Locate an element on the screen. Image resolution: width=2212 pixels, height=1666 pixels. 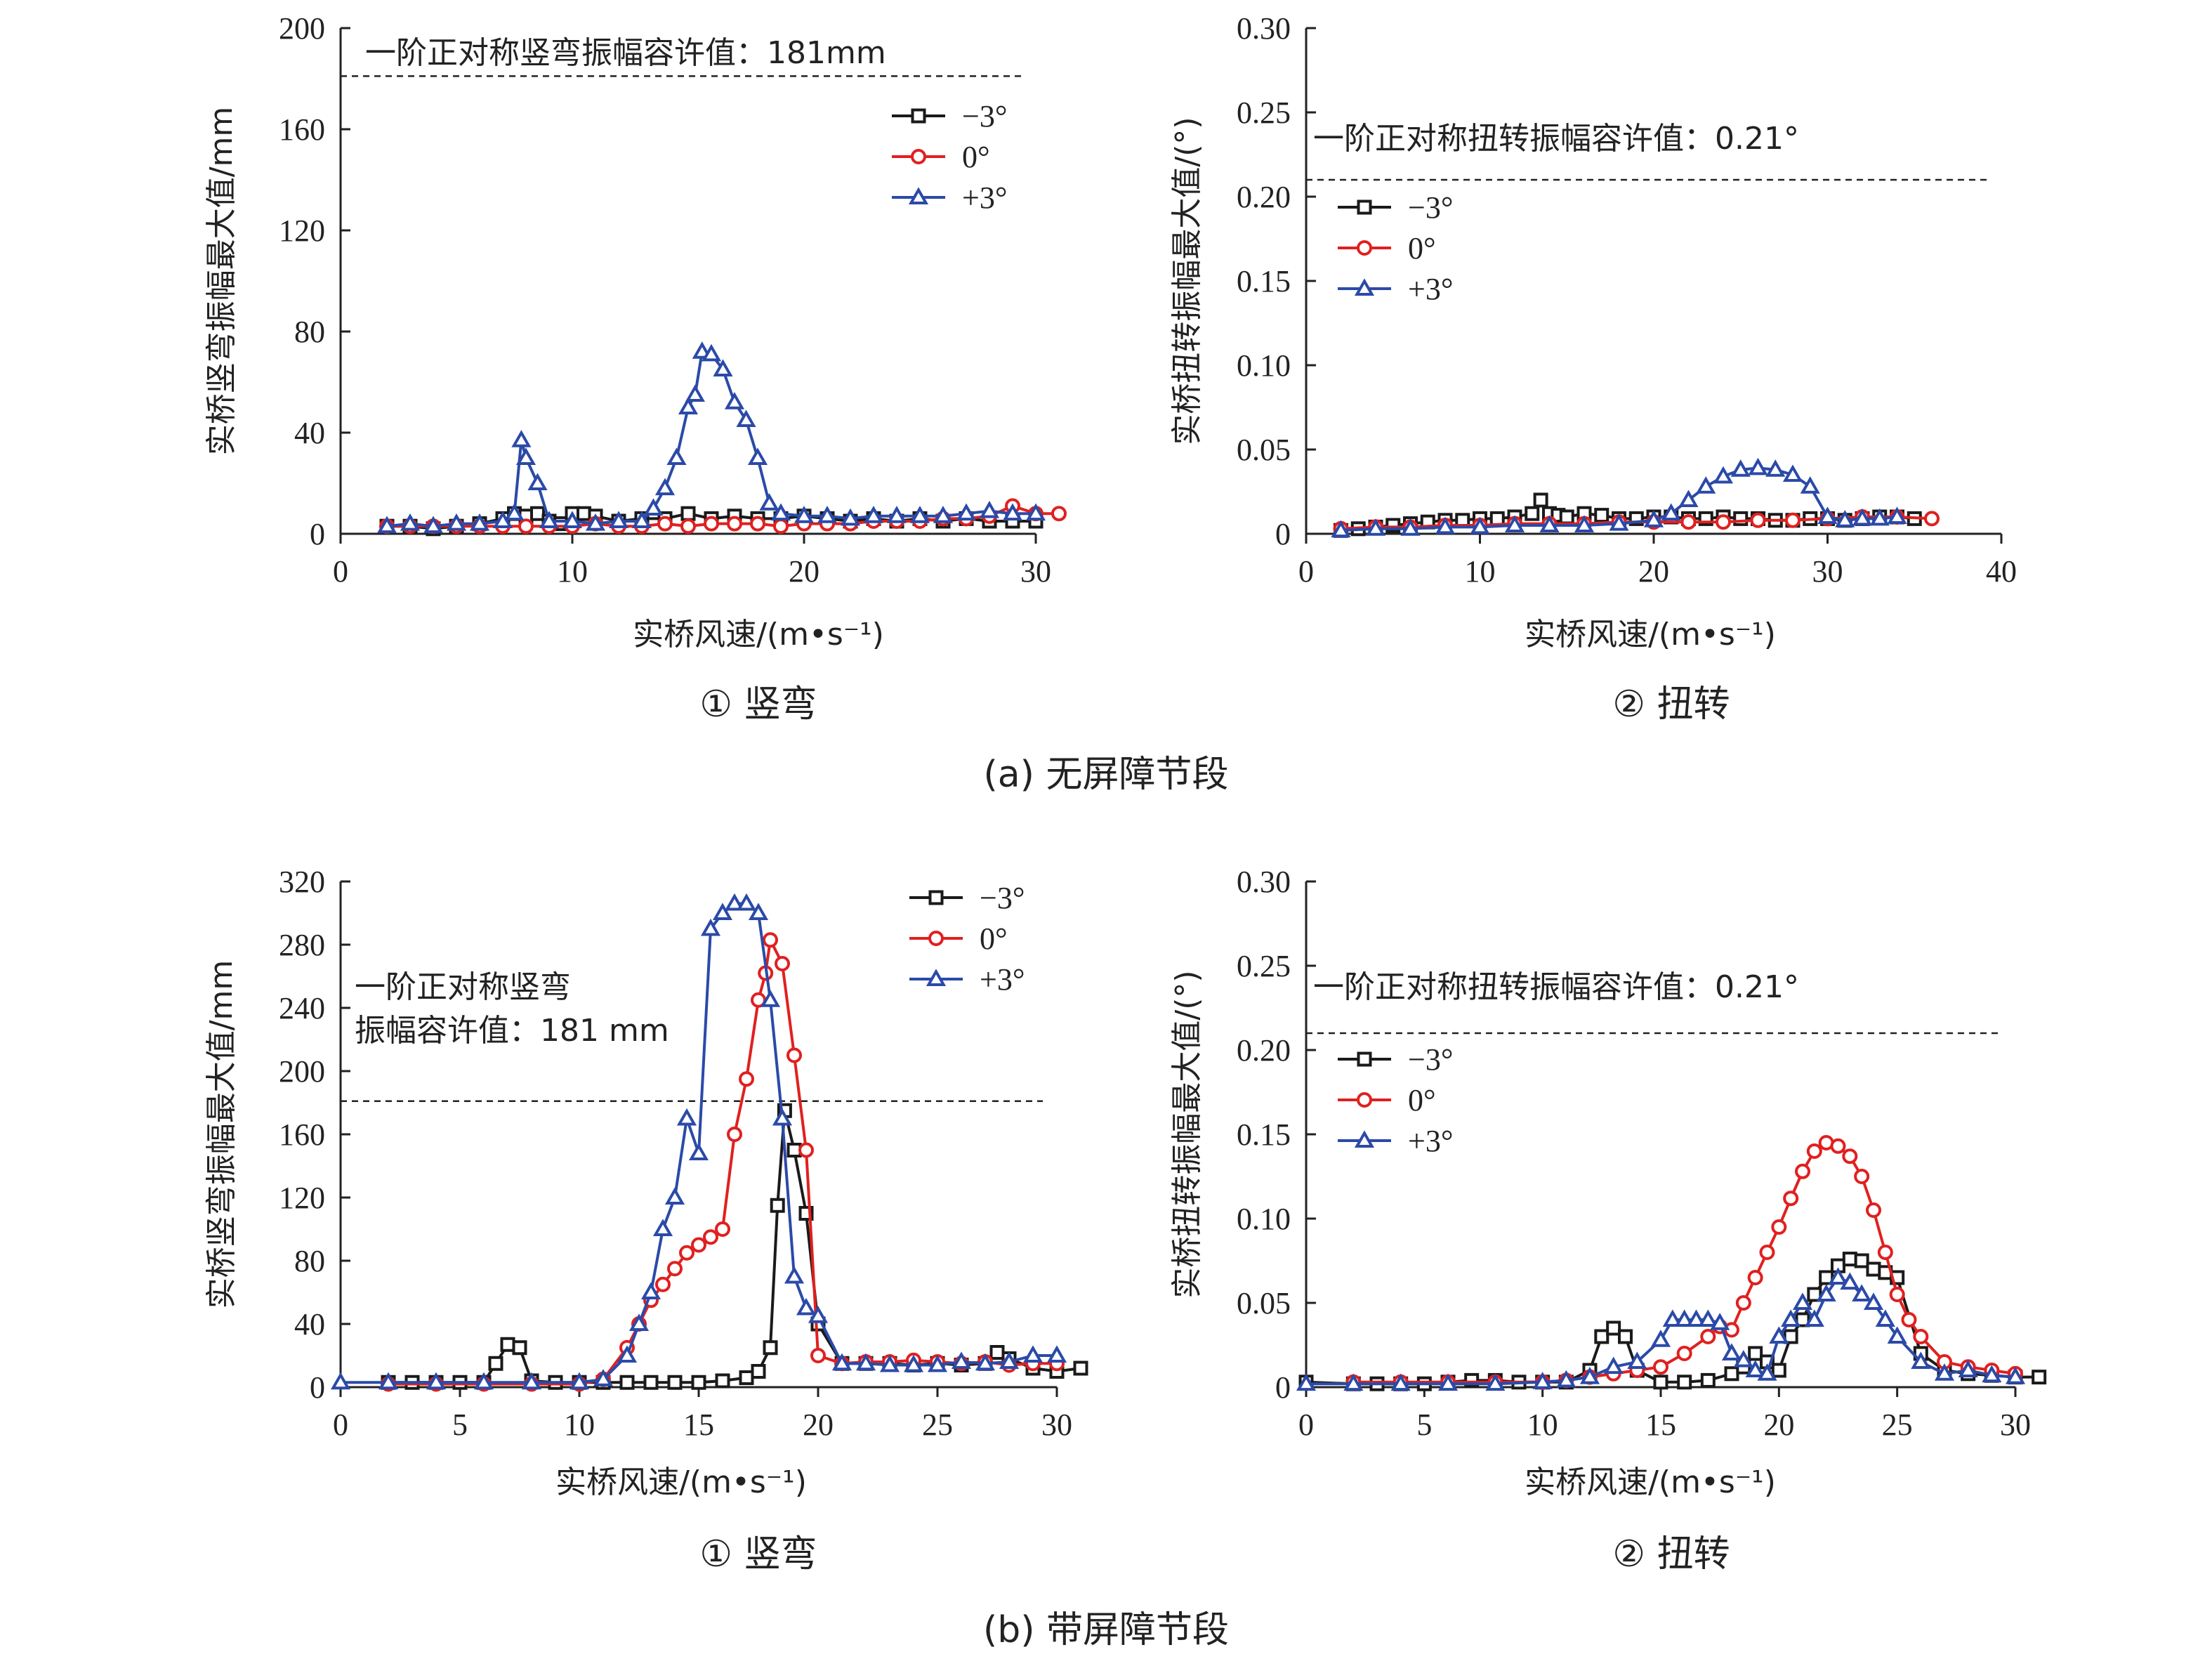
y-tick-label: 0.20 is located at coordinates (1264, 1050).